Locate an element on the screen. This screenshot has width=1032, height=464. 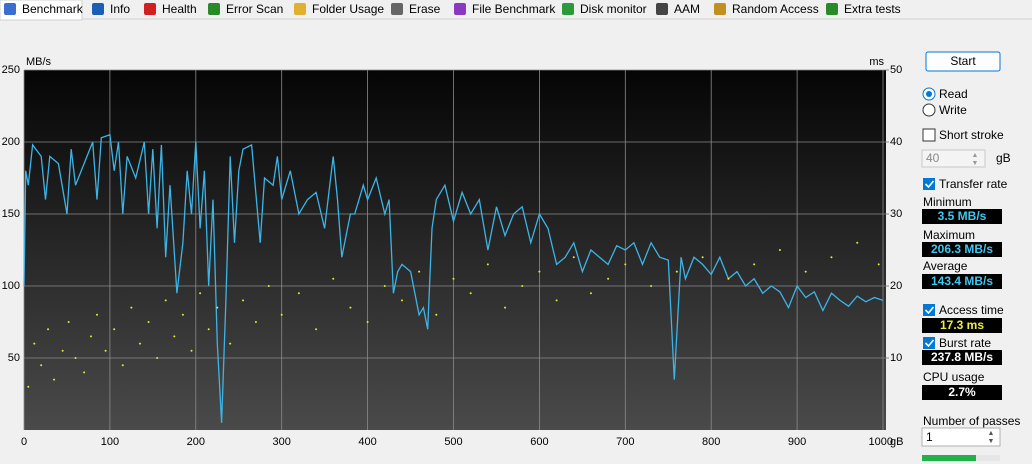
x-tick-label: 800 is located at coordinates (711, 442).